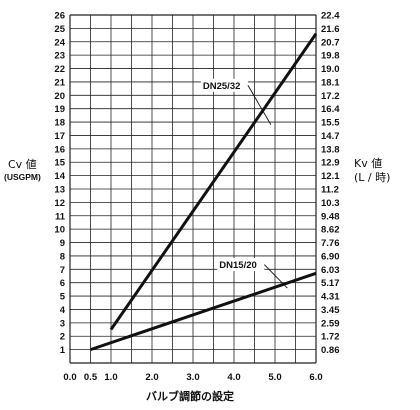 The width and height of the screenshot is (420, 410). What do you see at coordinates (59, 16) in the screenshot?
I see `left-tick-label: 26` at bounding box center [59, 16].